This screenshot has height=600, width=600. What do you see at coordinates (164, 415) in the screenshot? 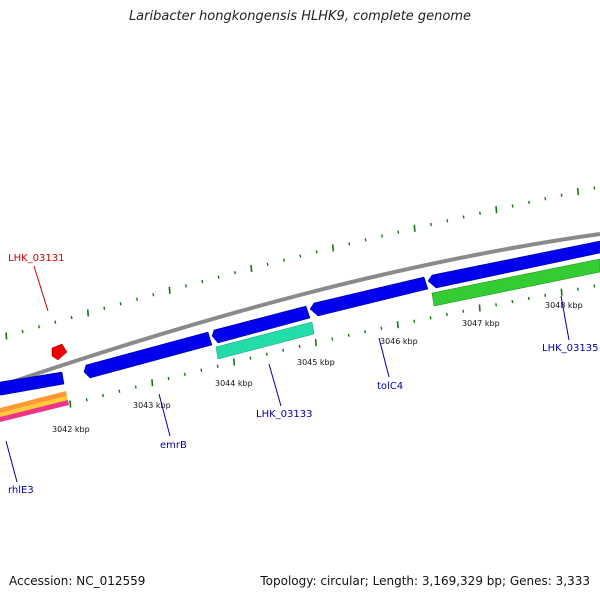
I see `leader-line-emrb` at bounding box center [164, 415].